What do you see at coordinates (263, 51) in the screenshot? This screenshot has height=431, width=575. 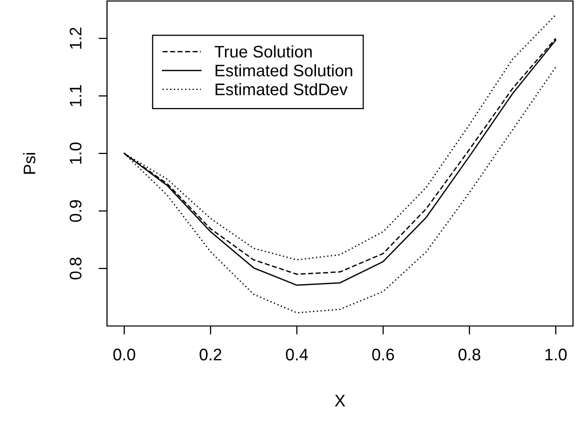 I see `legend-label: True Solution` at bounding box center [263, 51].